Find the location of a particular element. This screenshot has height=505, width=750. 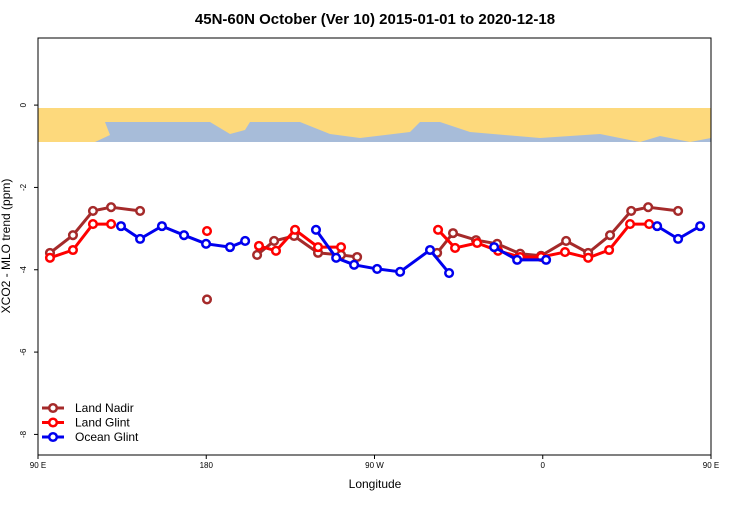

y-tick-label: -4 is located at coordinates (23, 270).